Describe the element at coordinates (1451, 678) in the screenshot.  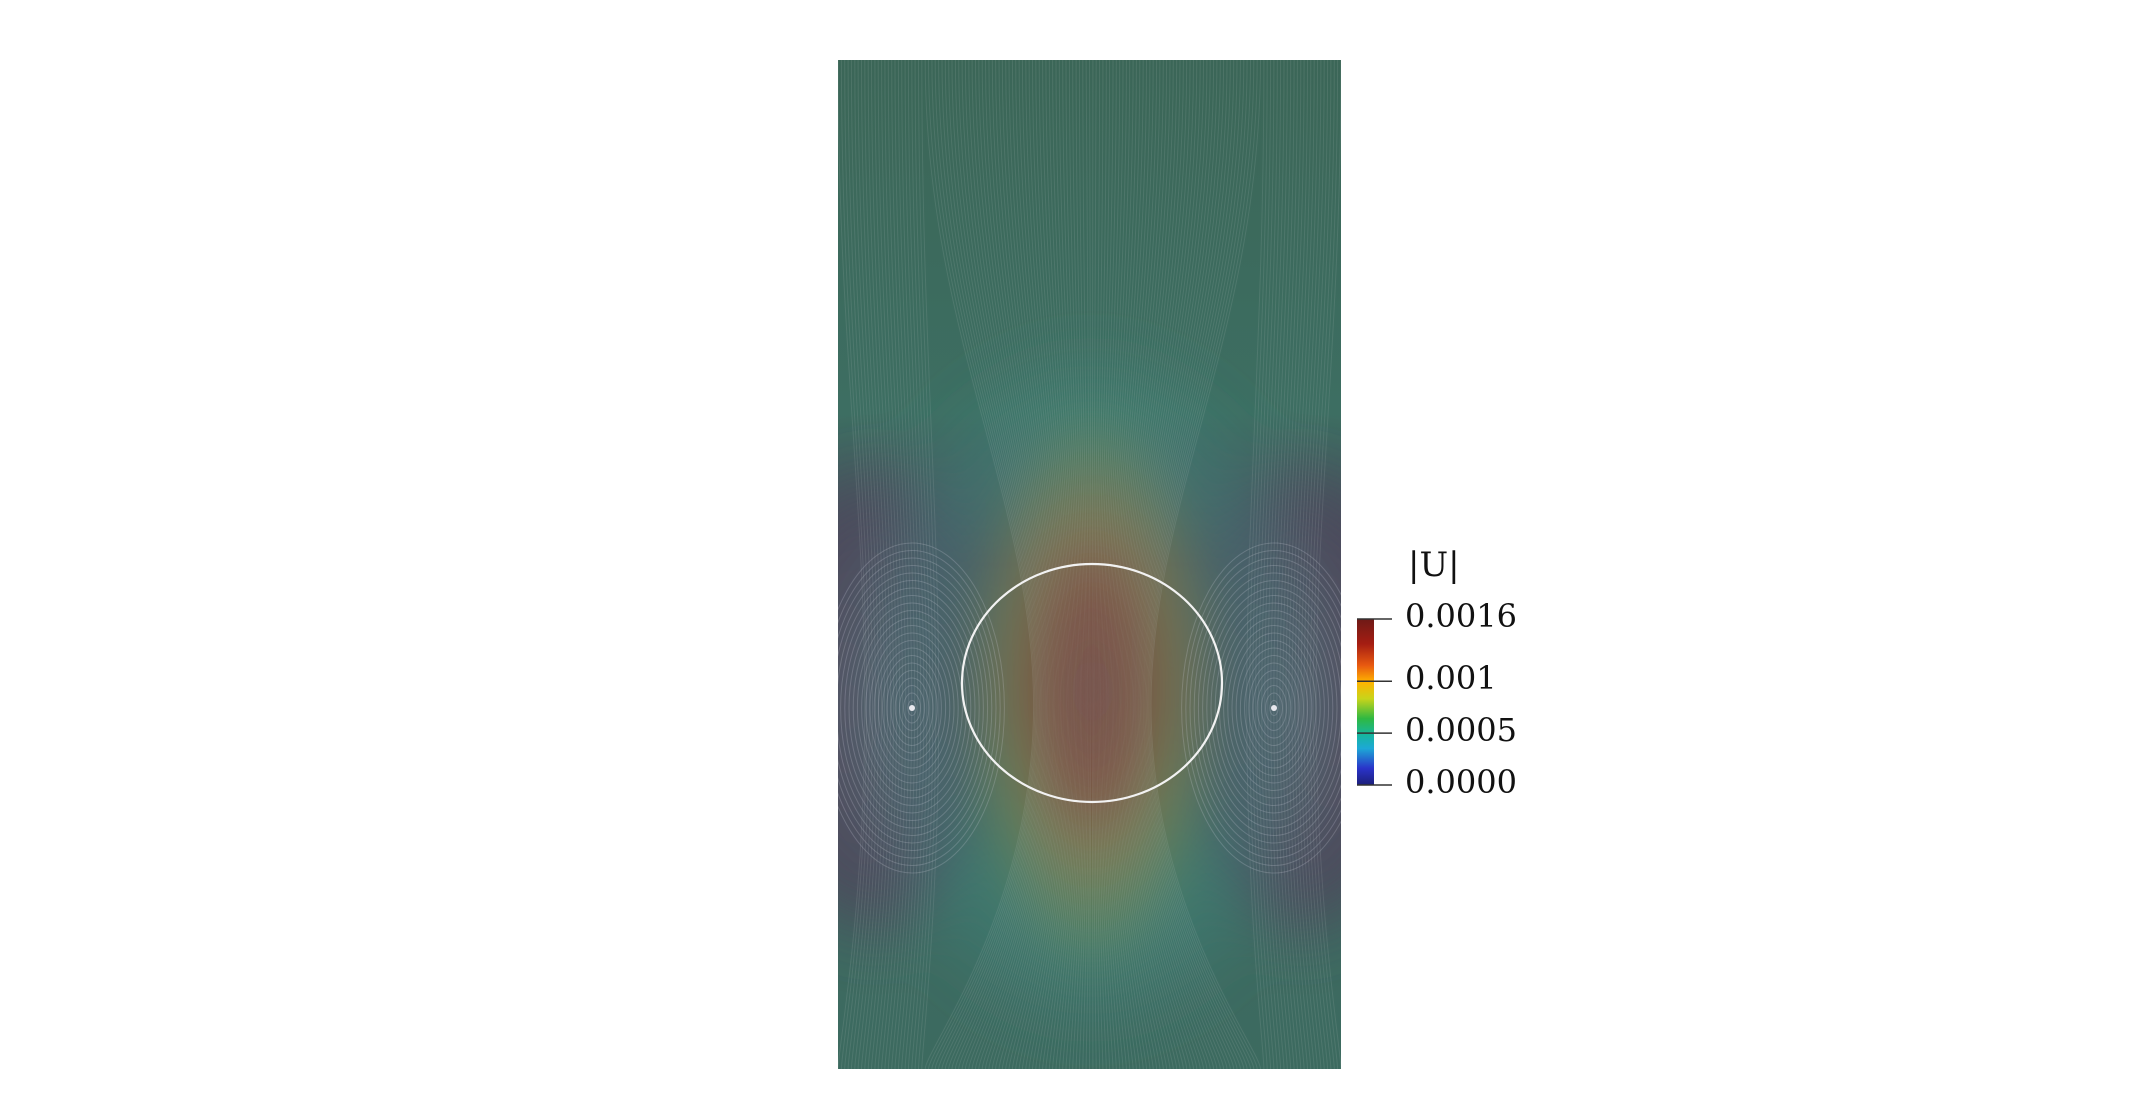
I see `colorbar-tick-label: 0.001` at that location.